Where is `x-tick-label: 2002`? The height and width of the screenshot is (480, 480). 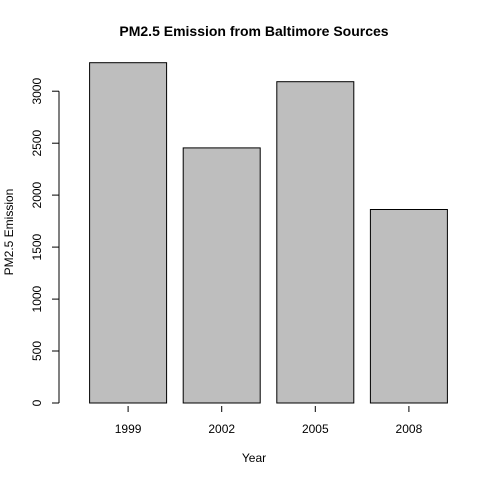
x-tick-label: 2002 is located at coordinates (221, 429).